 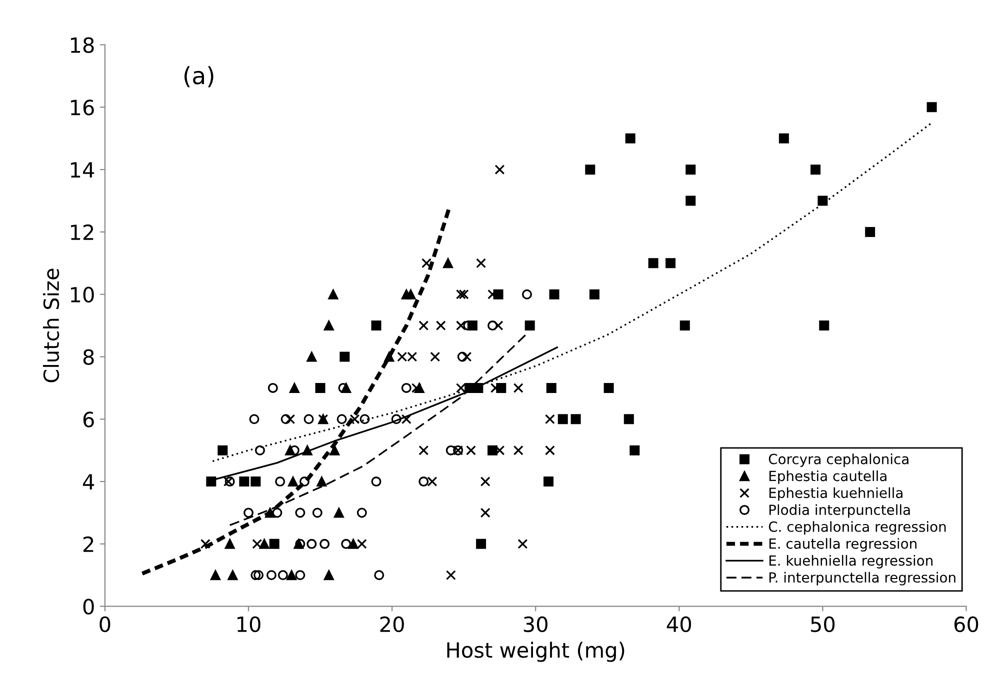 What do you see at coordinates (827, 477) in the screenshot?
I see `legend-label: Ephestia cautella` at bounding box center [827, 477].